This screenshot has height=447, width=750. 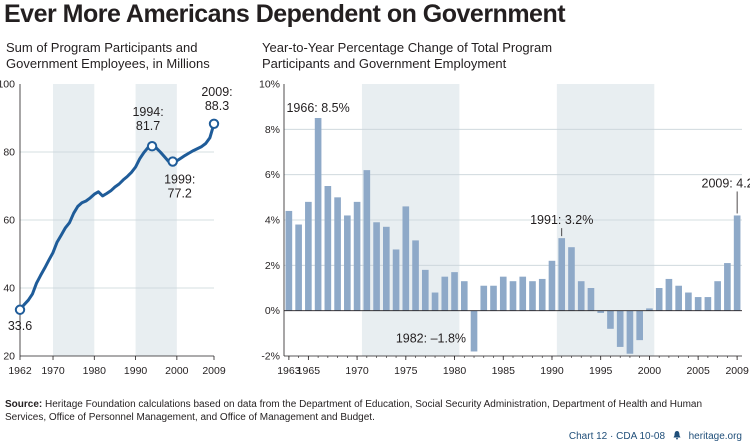 I want to click on site-link: heritage.org, so click(x=715, y=436).